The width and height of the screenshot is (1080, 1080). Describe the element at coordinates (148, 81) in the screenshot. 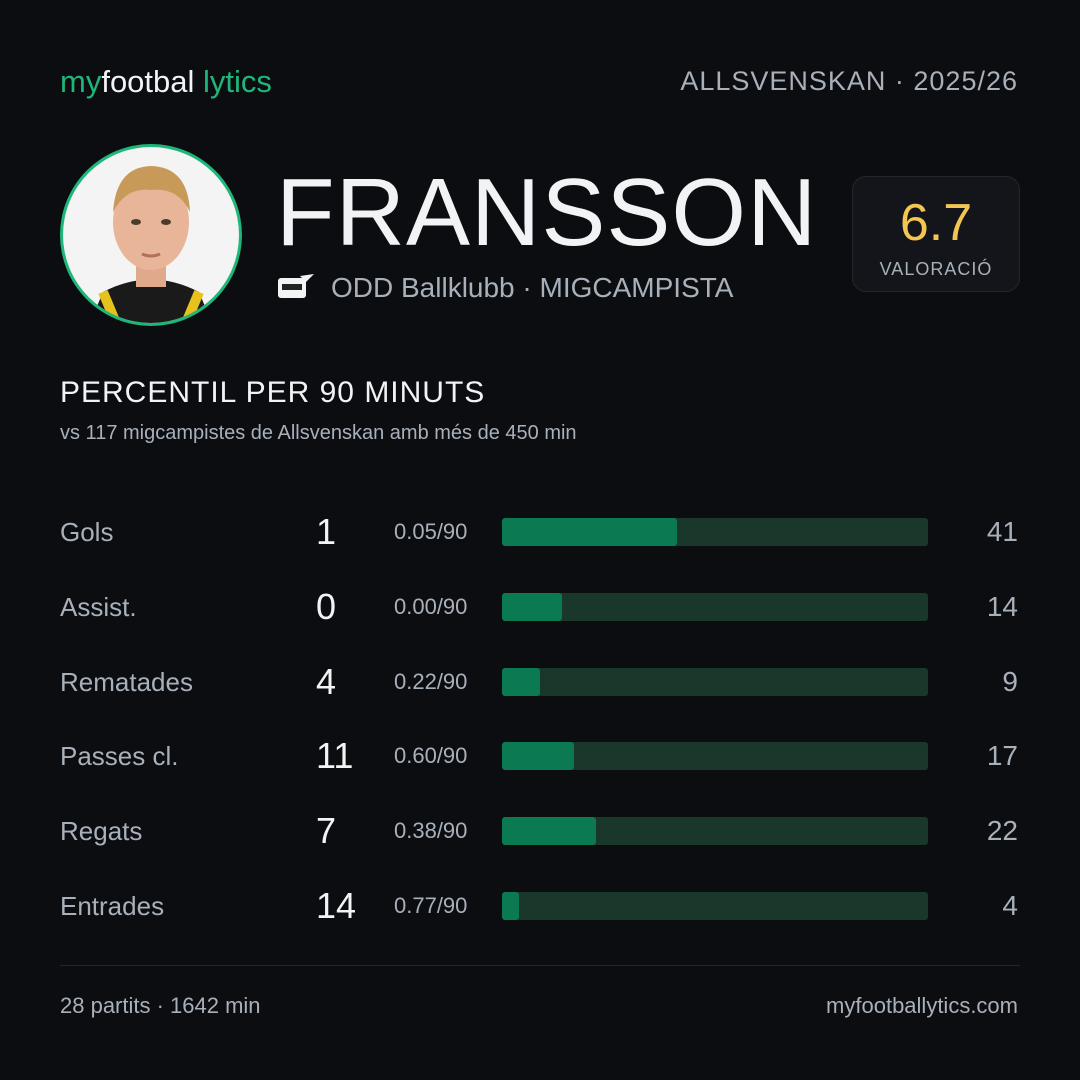

I see `brand-part: footbal` at that location.